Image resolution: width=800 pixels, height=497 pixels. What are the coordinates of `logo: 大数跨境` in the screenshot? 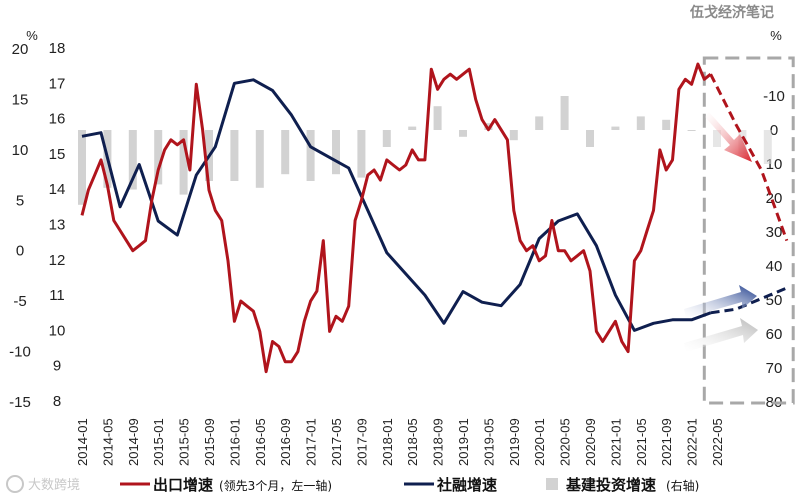 It's located at (43, 484).